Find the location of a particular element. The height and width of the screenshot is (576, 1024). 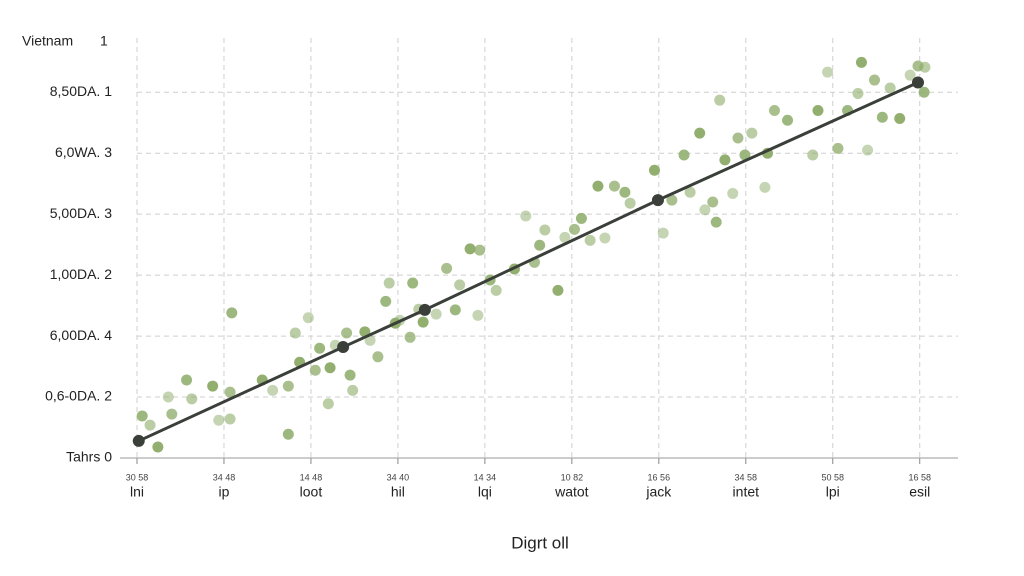

y-tick-label: 6,00DA. 4 is located at coordinates (81, 335).